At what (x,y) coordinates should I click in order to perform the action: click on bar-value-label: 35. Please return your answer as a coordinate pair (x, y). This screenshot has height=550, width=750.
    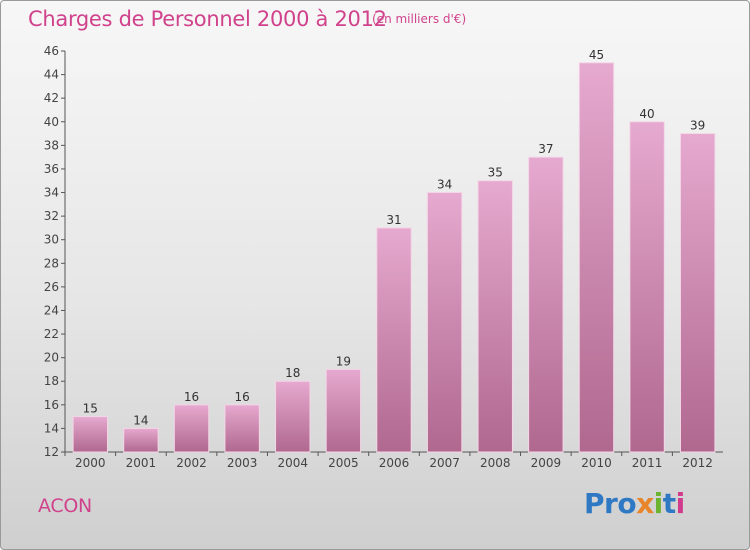
    Looking at the image, I should click on (495, 173).